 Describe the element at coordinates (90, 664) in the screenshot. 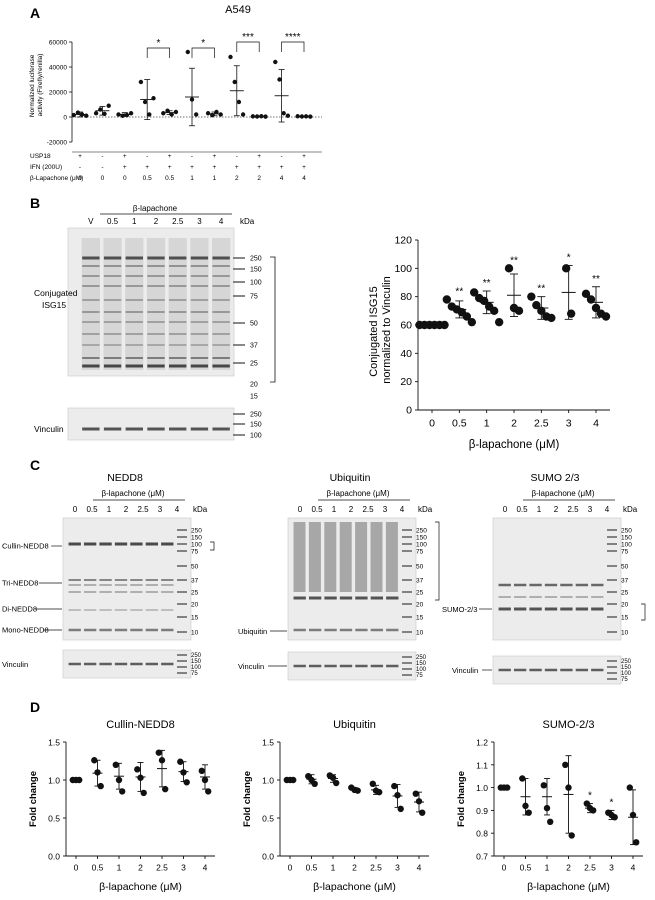

I see `panel-c-nedd8-vinculin-band` at that location.